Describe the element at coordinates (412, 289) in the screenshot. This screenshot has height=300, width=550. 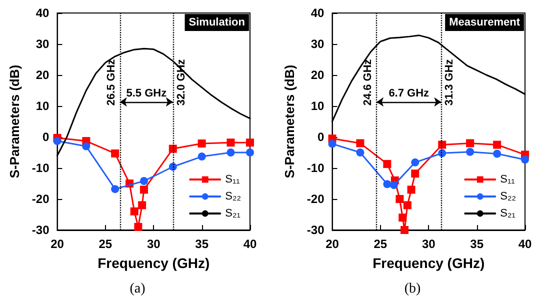
I see `text: (b)` at that location.